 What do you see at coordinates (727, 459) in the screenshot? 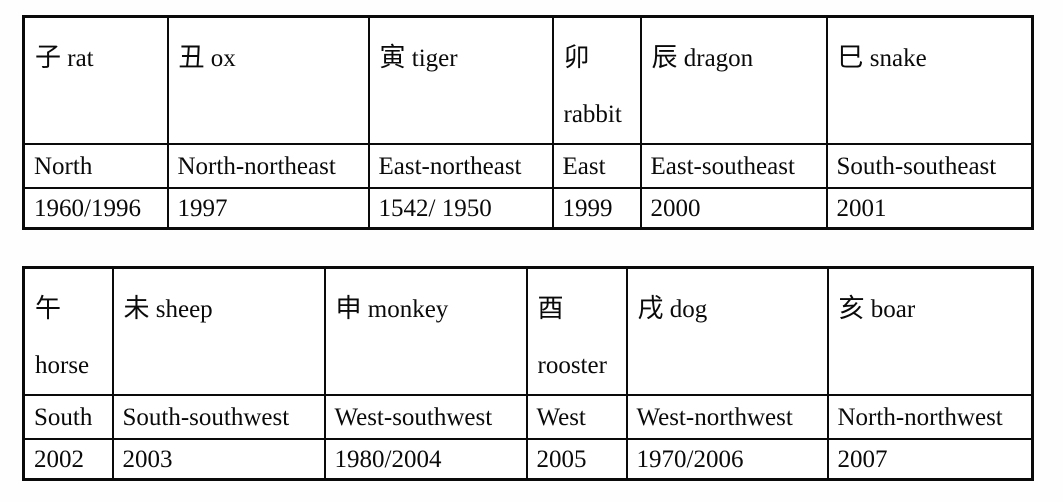
I see `cell-dog-years: 1970/2006` at bounding box center [727, 459].